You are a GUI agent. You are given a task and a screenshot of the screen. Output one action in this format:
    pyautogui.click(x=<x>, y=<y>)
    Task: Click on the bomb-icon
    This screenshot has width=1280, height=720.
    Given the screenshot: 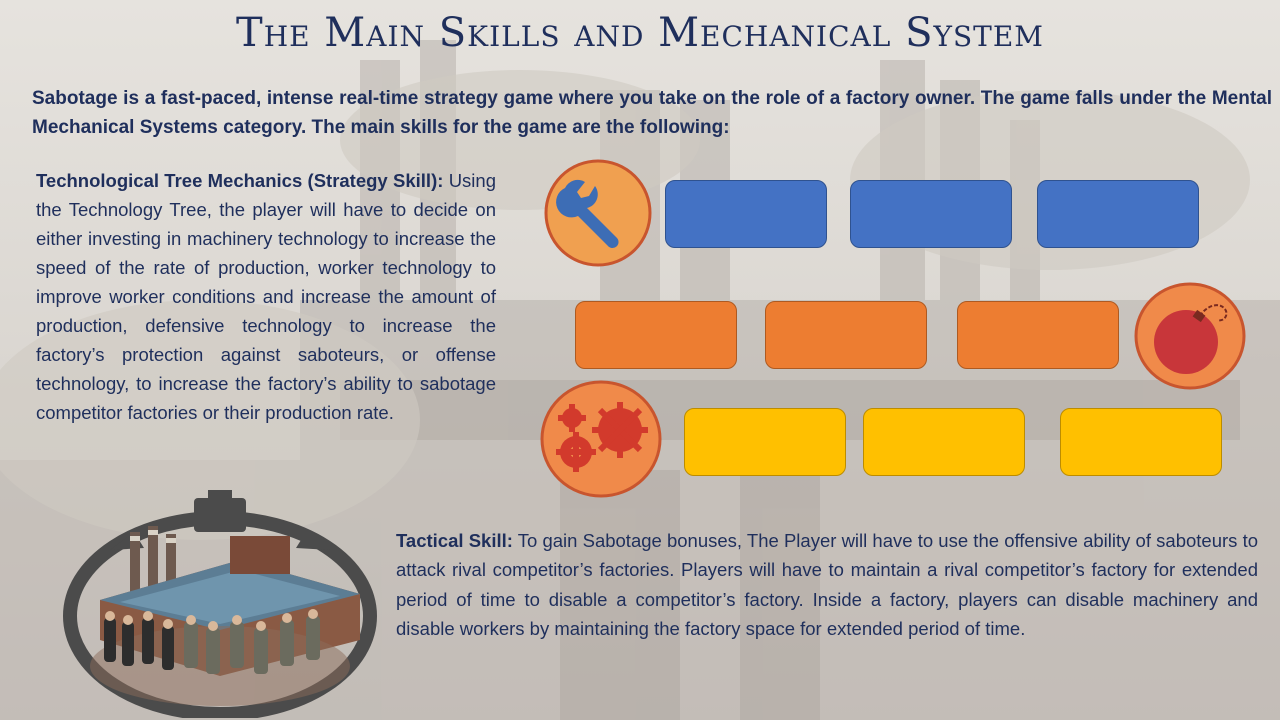 What is the action you would take?
    pyautogui.click(x=1190, y=336)
    